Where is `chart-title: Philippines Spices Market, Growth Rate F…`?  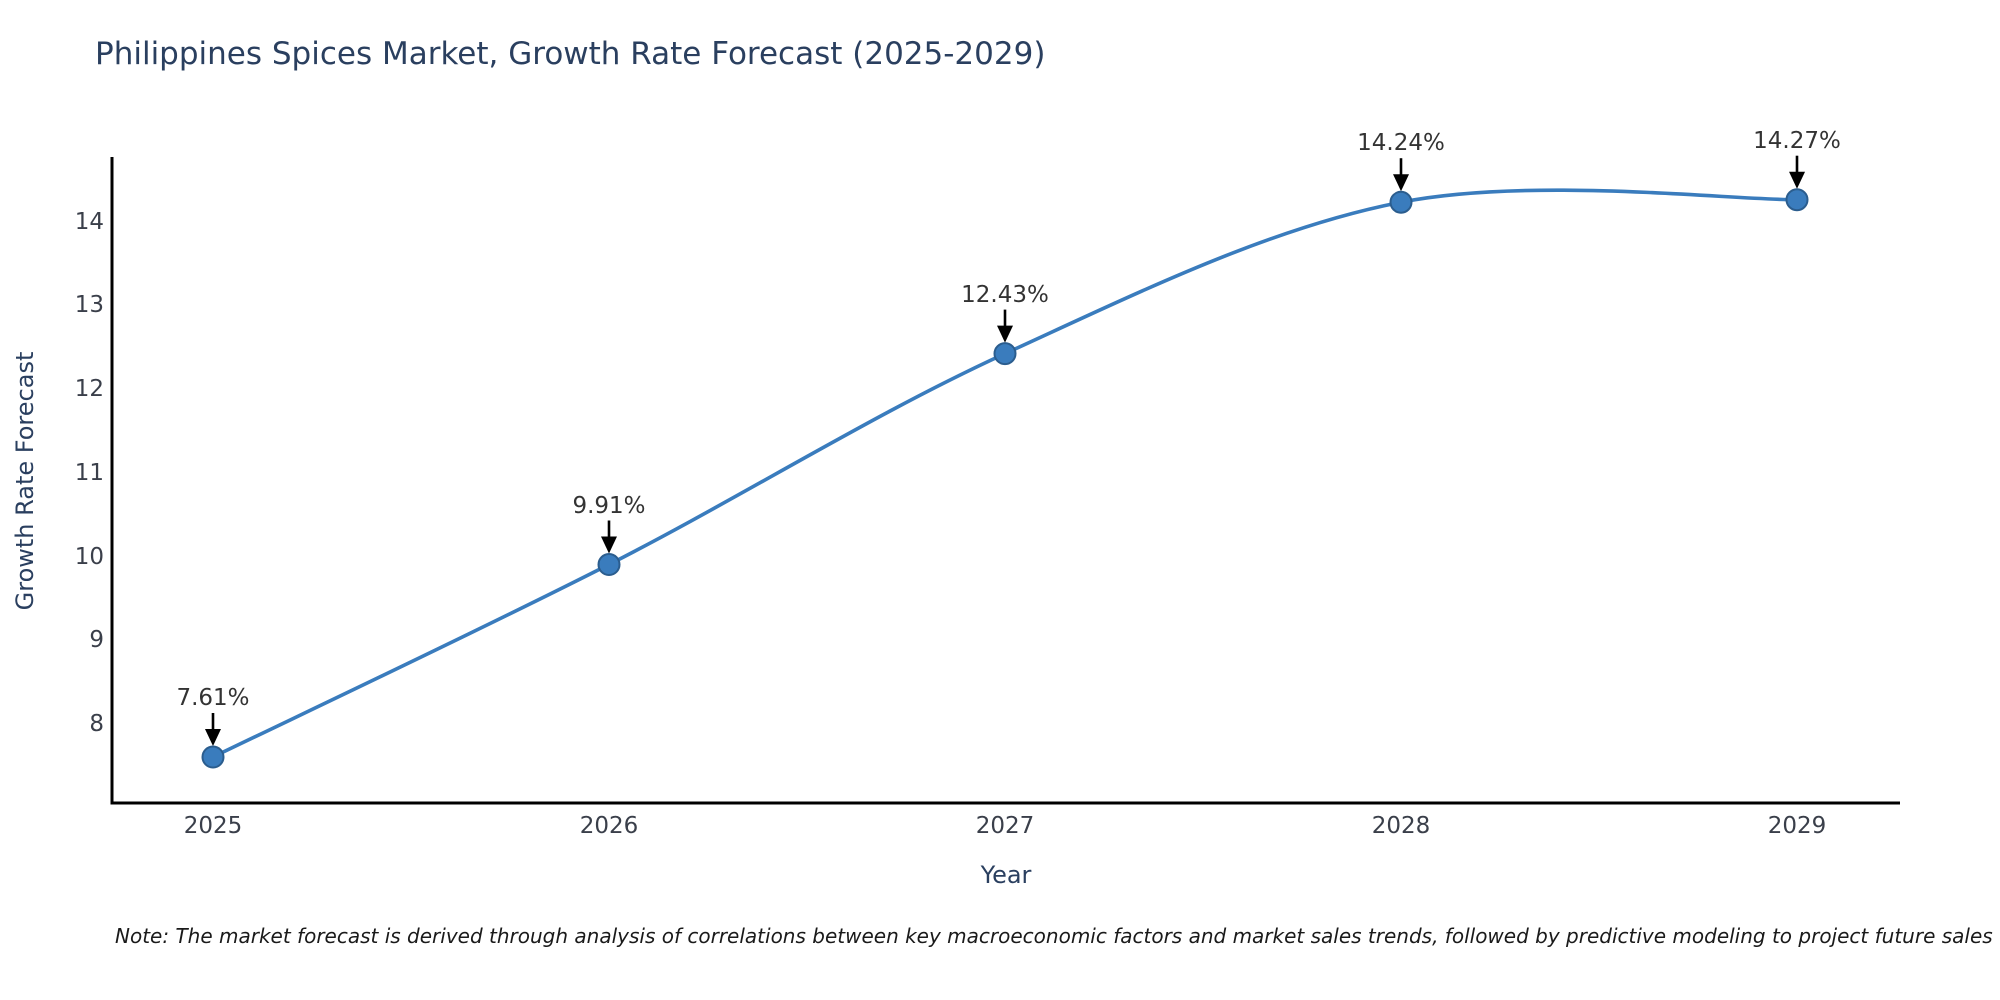 chart-title: Philippines Spices Market, Growth Rate F… is located at coordinates (570, 54).